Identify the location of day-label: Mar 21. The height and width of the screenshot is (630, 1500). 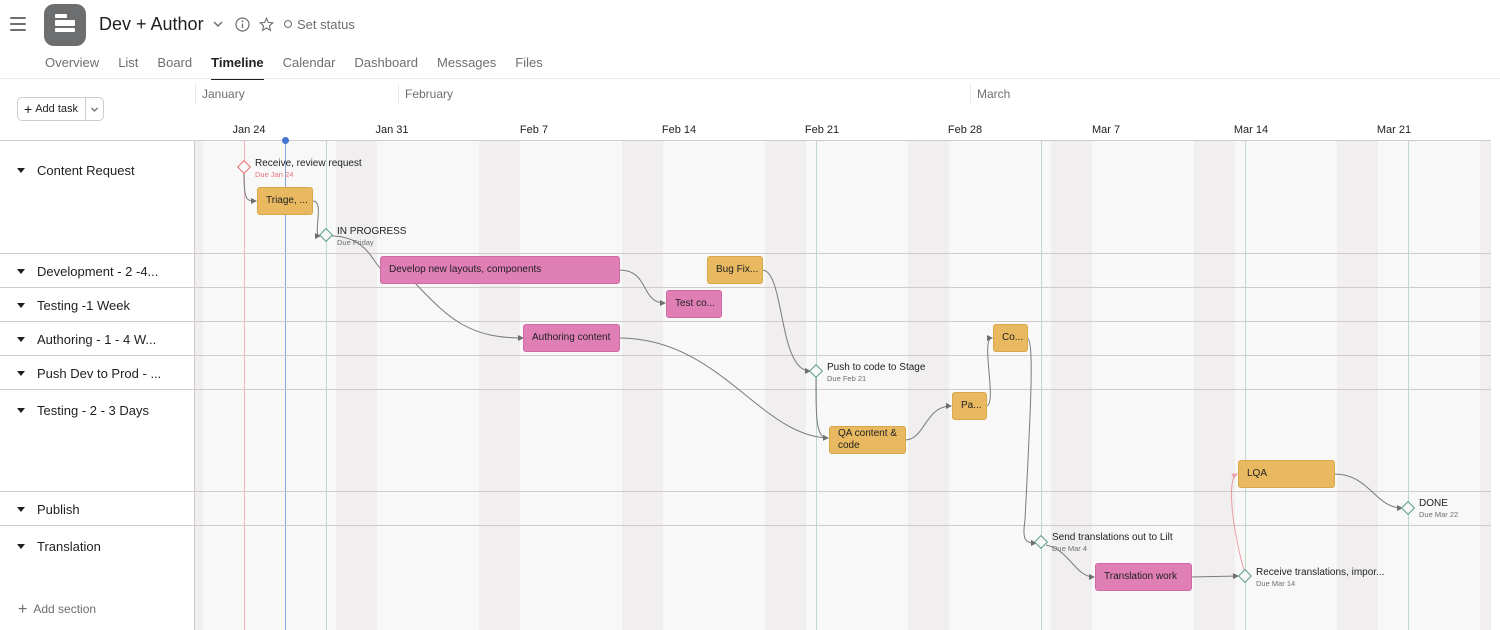
(1394, 130).